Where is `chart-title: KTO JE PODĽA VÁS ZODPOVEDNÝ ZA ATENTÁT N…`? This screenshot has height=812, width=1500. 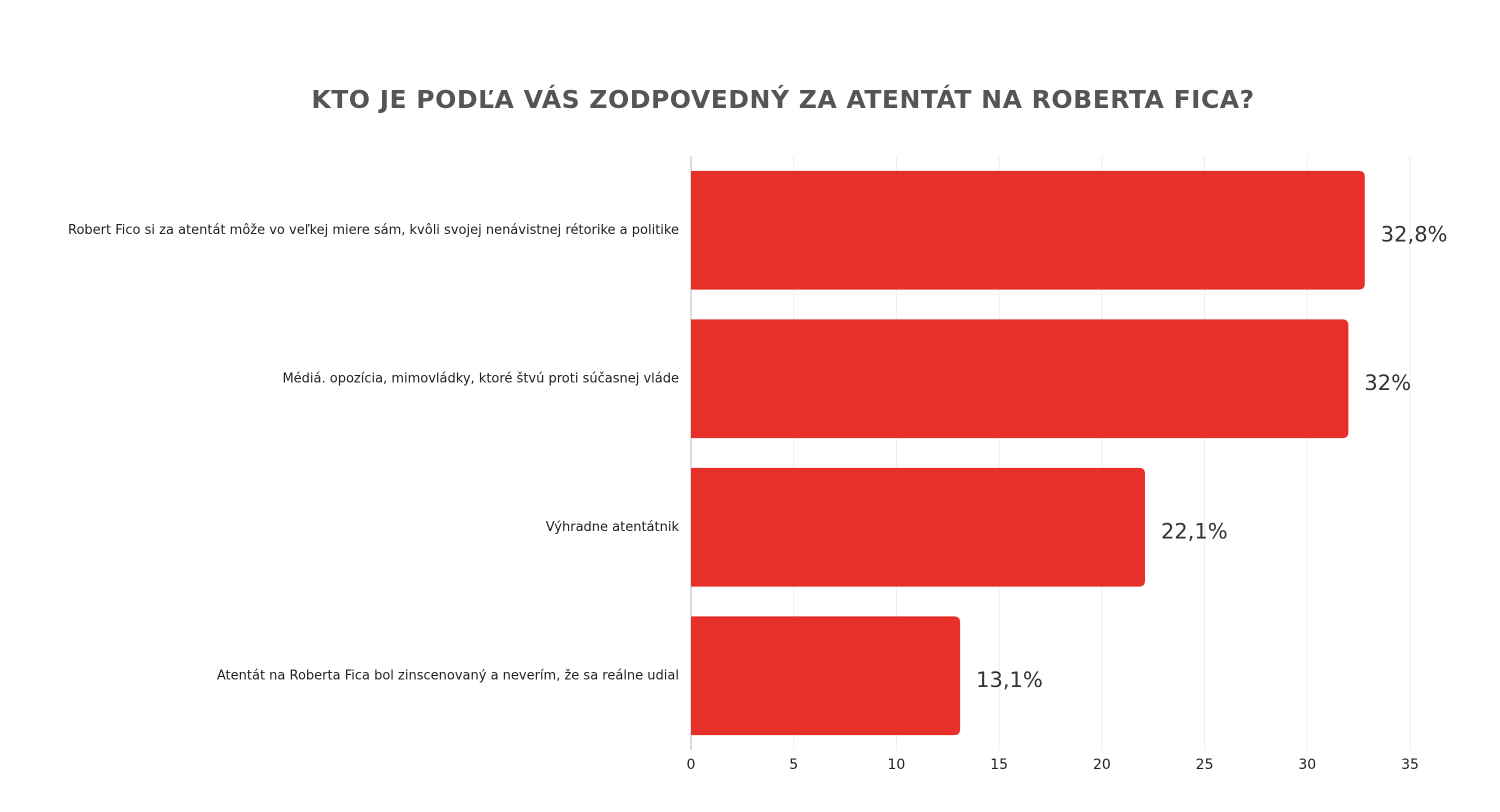
chart-title: KTO JE PODĽA VÁS ZODPOVEDNÝ ZA ATENTÁT N… is located at coordinates (782, 99).